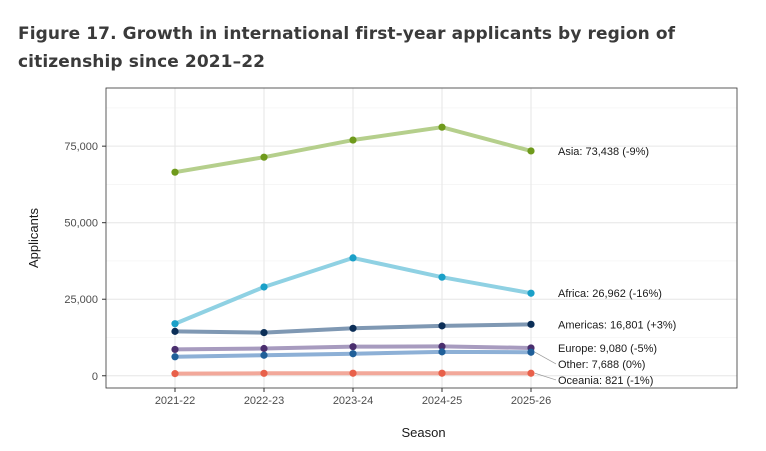 This screenshot has width=766, height=451. What do you see at coordinates (264, 401) in the screenshot?
I see `x-tick-label: 2022-23` at bounding box center [264, 401].